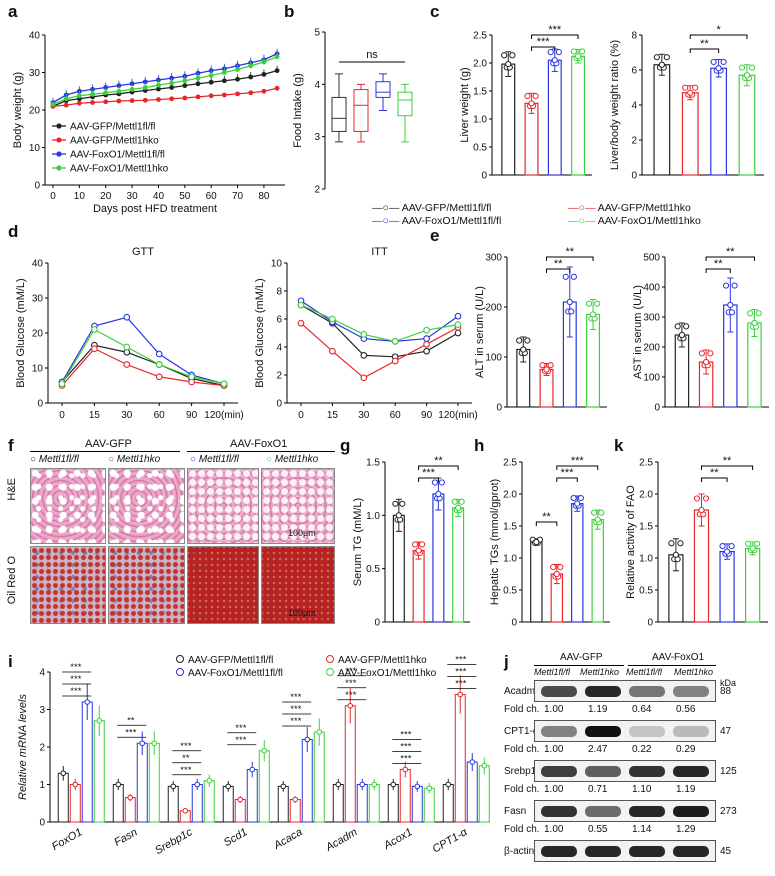  What do you see at coordinates (68, 506) in the screenshot?
I see `micro-he-gfp-fl` at bounding box center [68, 506].